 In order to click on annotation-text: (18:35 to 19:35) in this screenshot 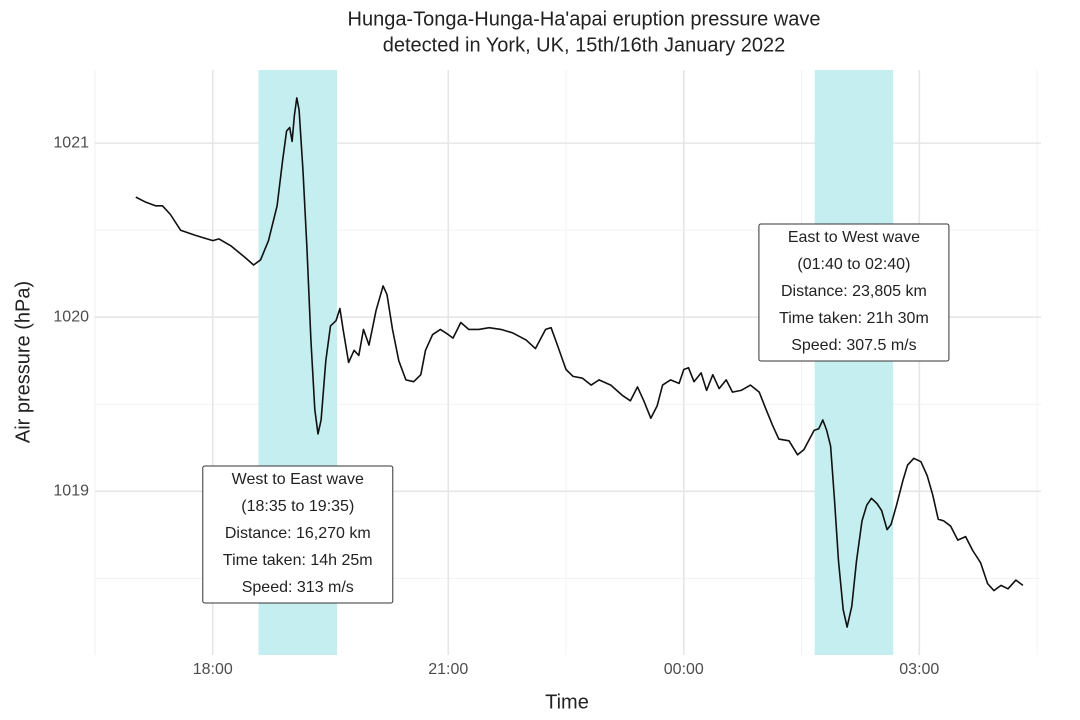, I will do `click(297, 506)`.